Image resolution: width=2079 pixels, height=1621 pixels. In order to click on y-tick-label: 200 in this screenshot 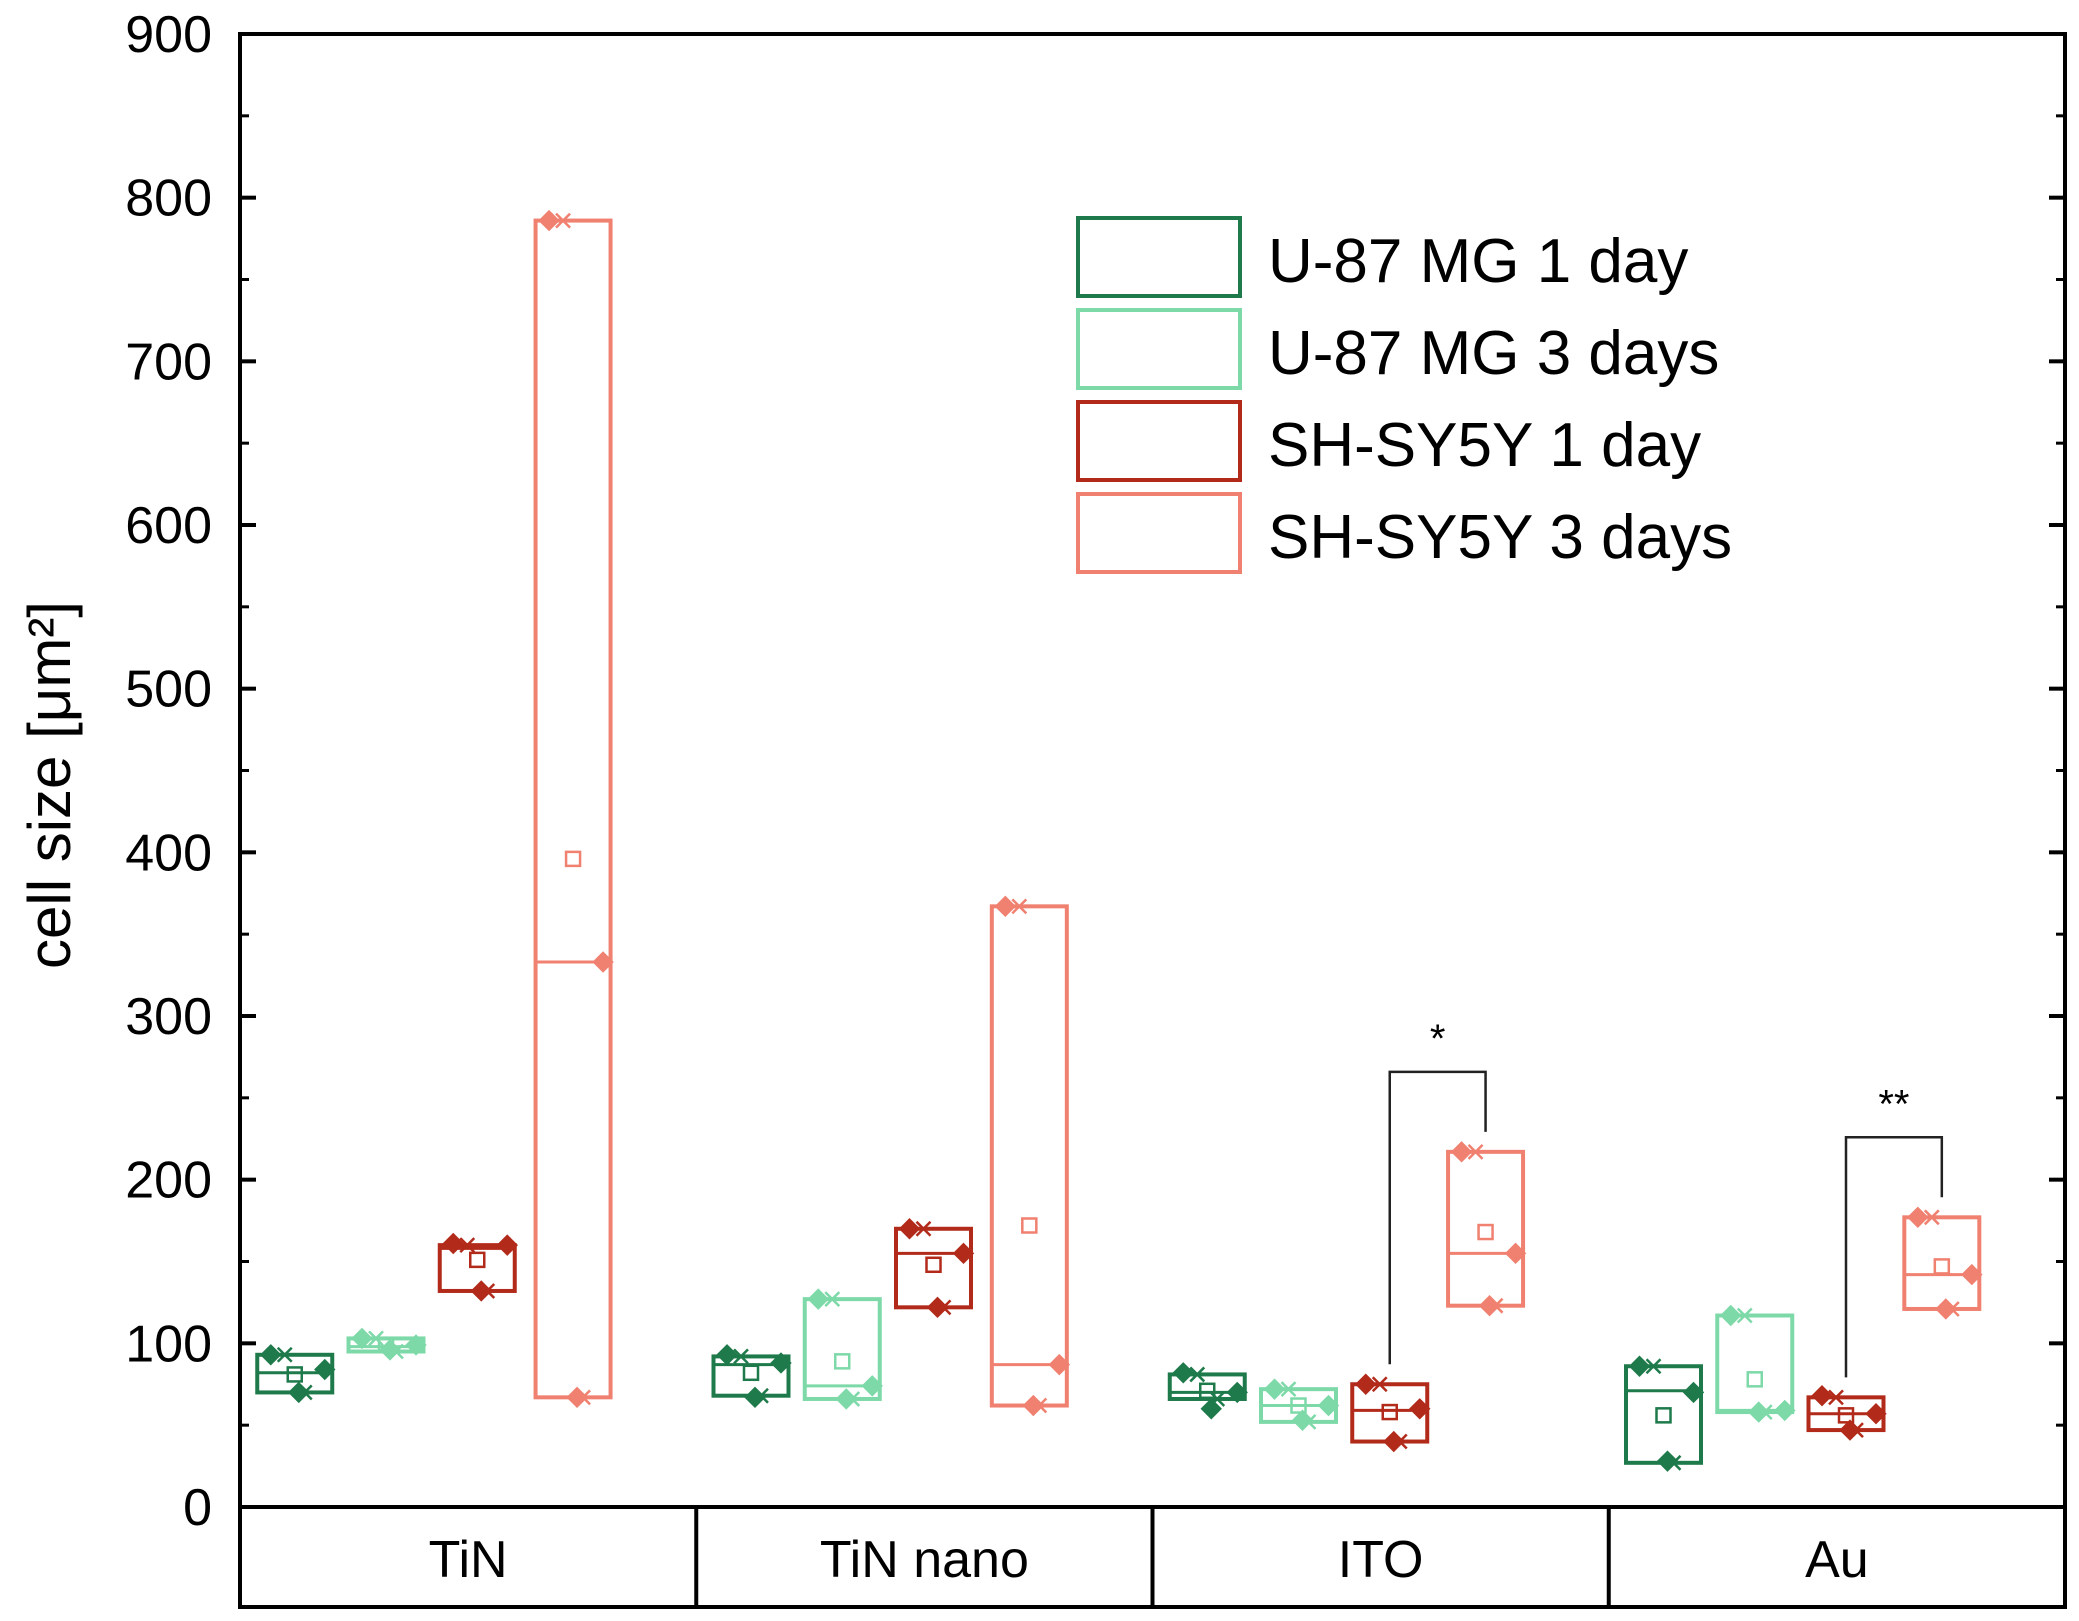, I will do `click(168, 1181)`.